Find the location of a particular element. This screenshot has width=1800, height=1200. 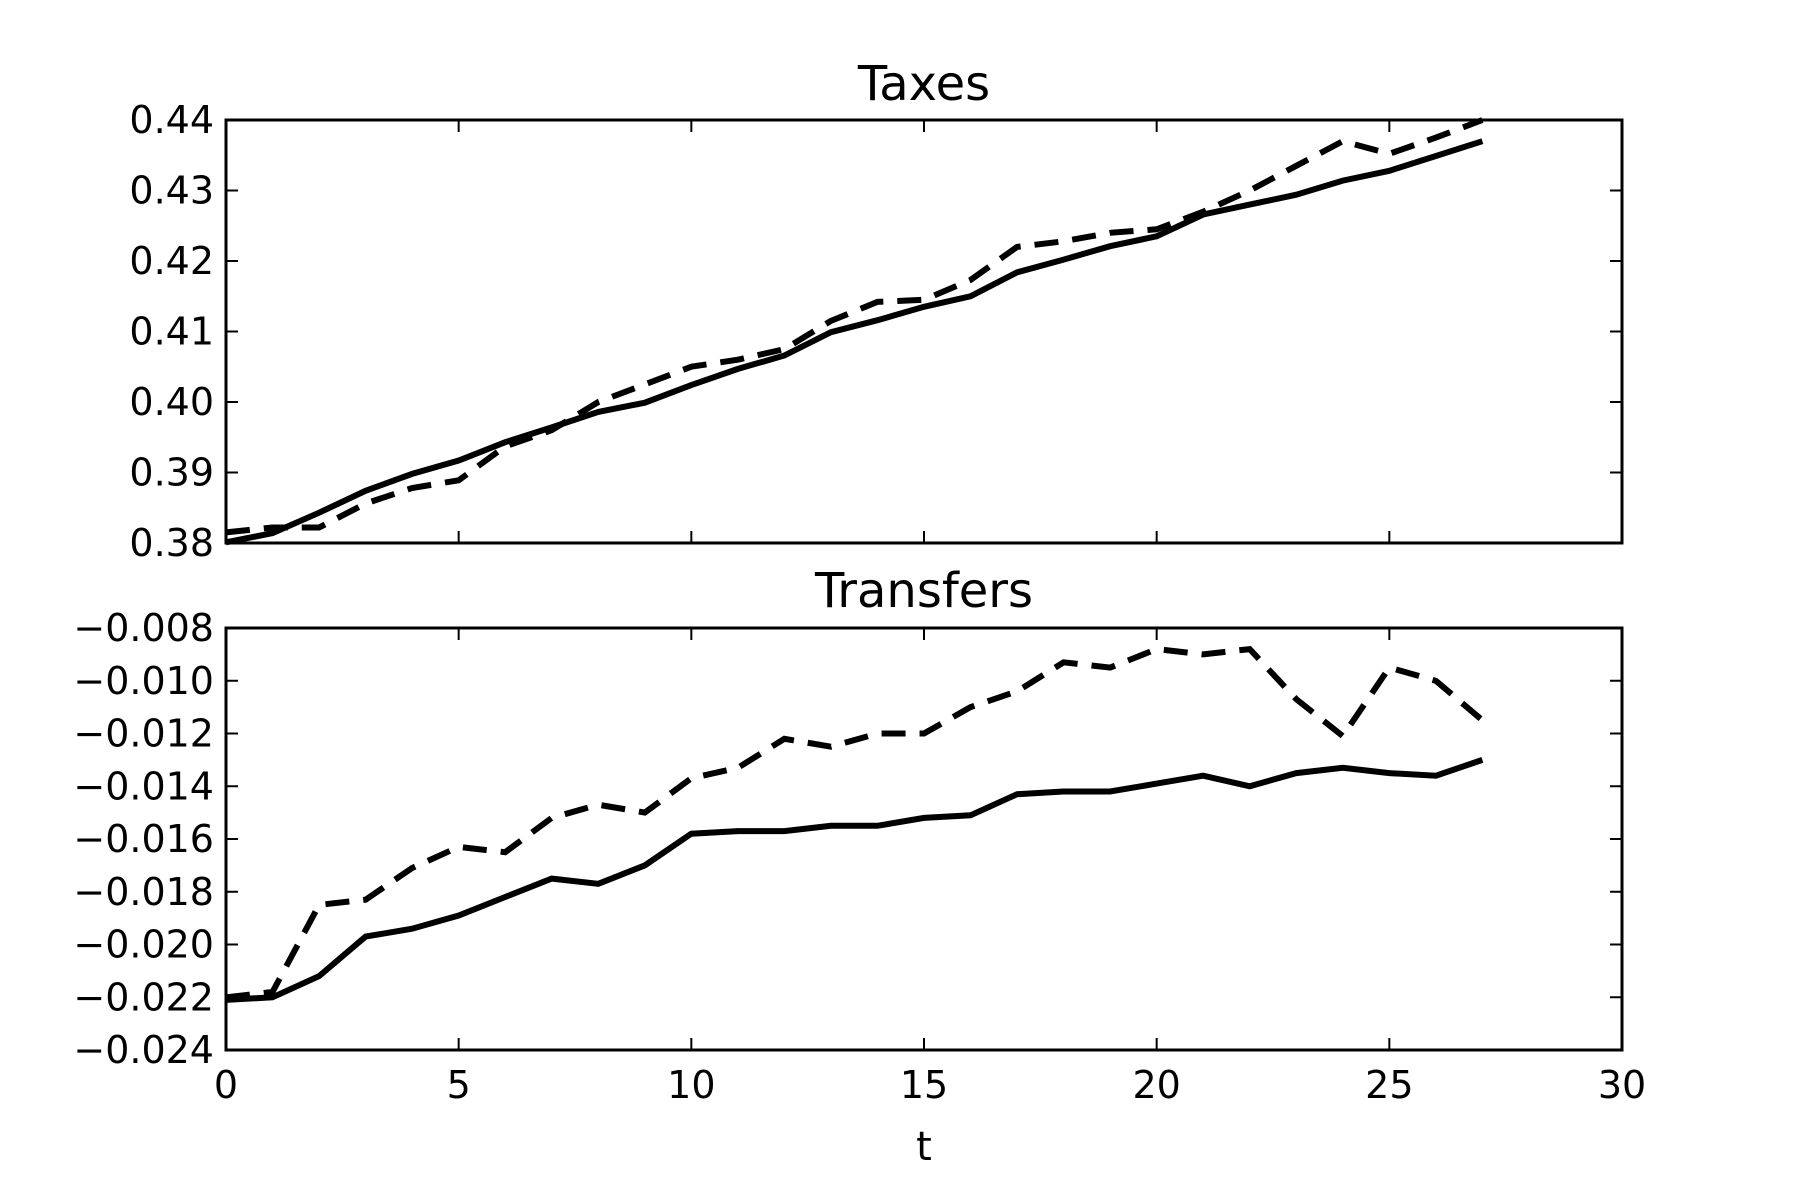

transfers-y-tick-label: −0.024 is located at coordinates (143, 1050).